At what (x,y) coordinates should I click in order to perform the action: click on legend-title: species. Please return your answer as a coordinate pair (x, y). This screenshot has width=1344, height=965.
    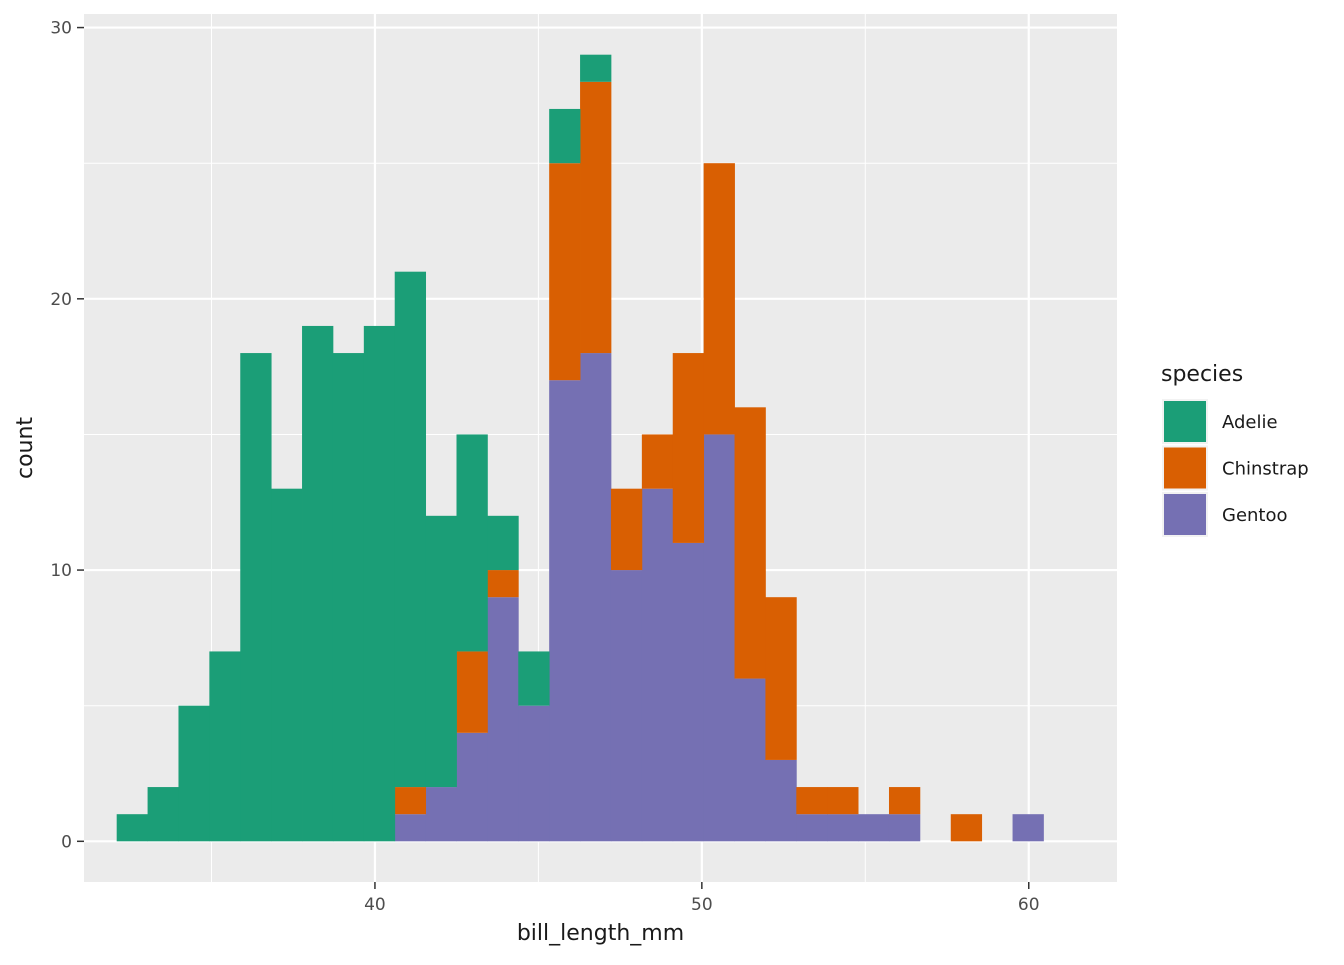
    Looking at the image, I should click on (1202, 374).